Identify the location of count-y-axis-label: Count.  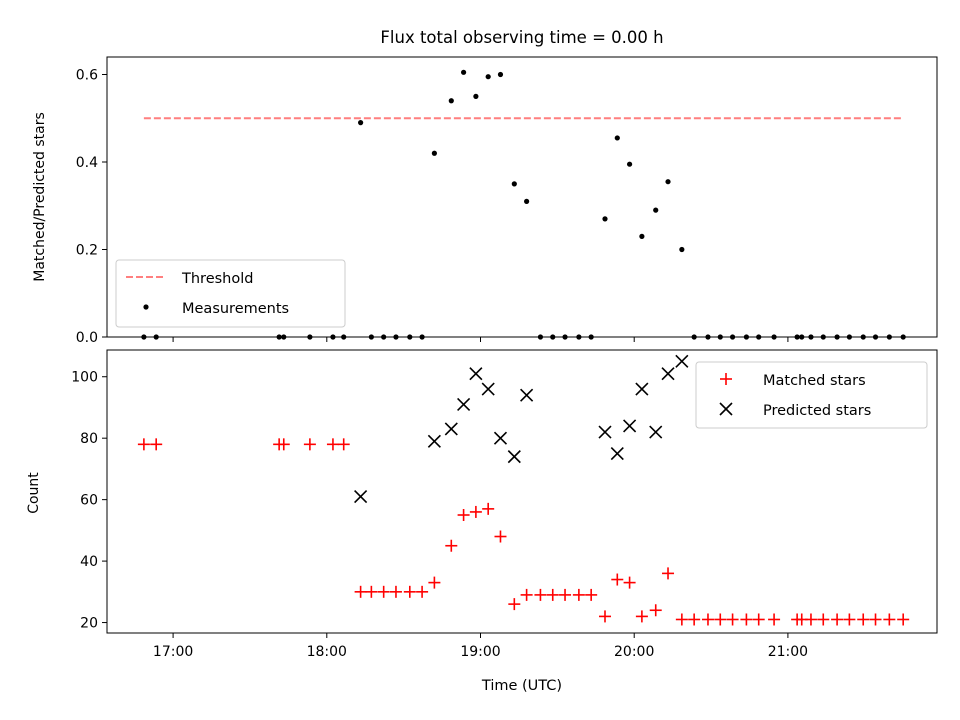
(34, 493).